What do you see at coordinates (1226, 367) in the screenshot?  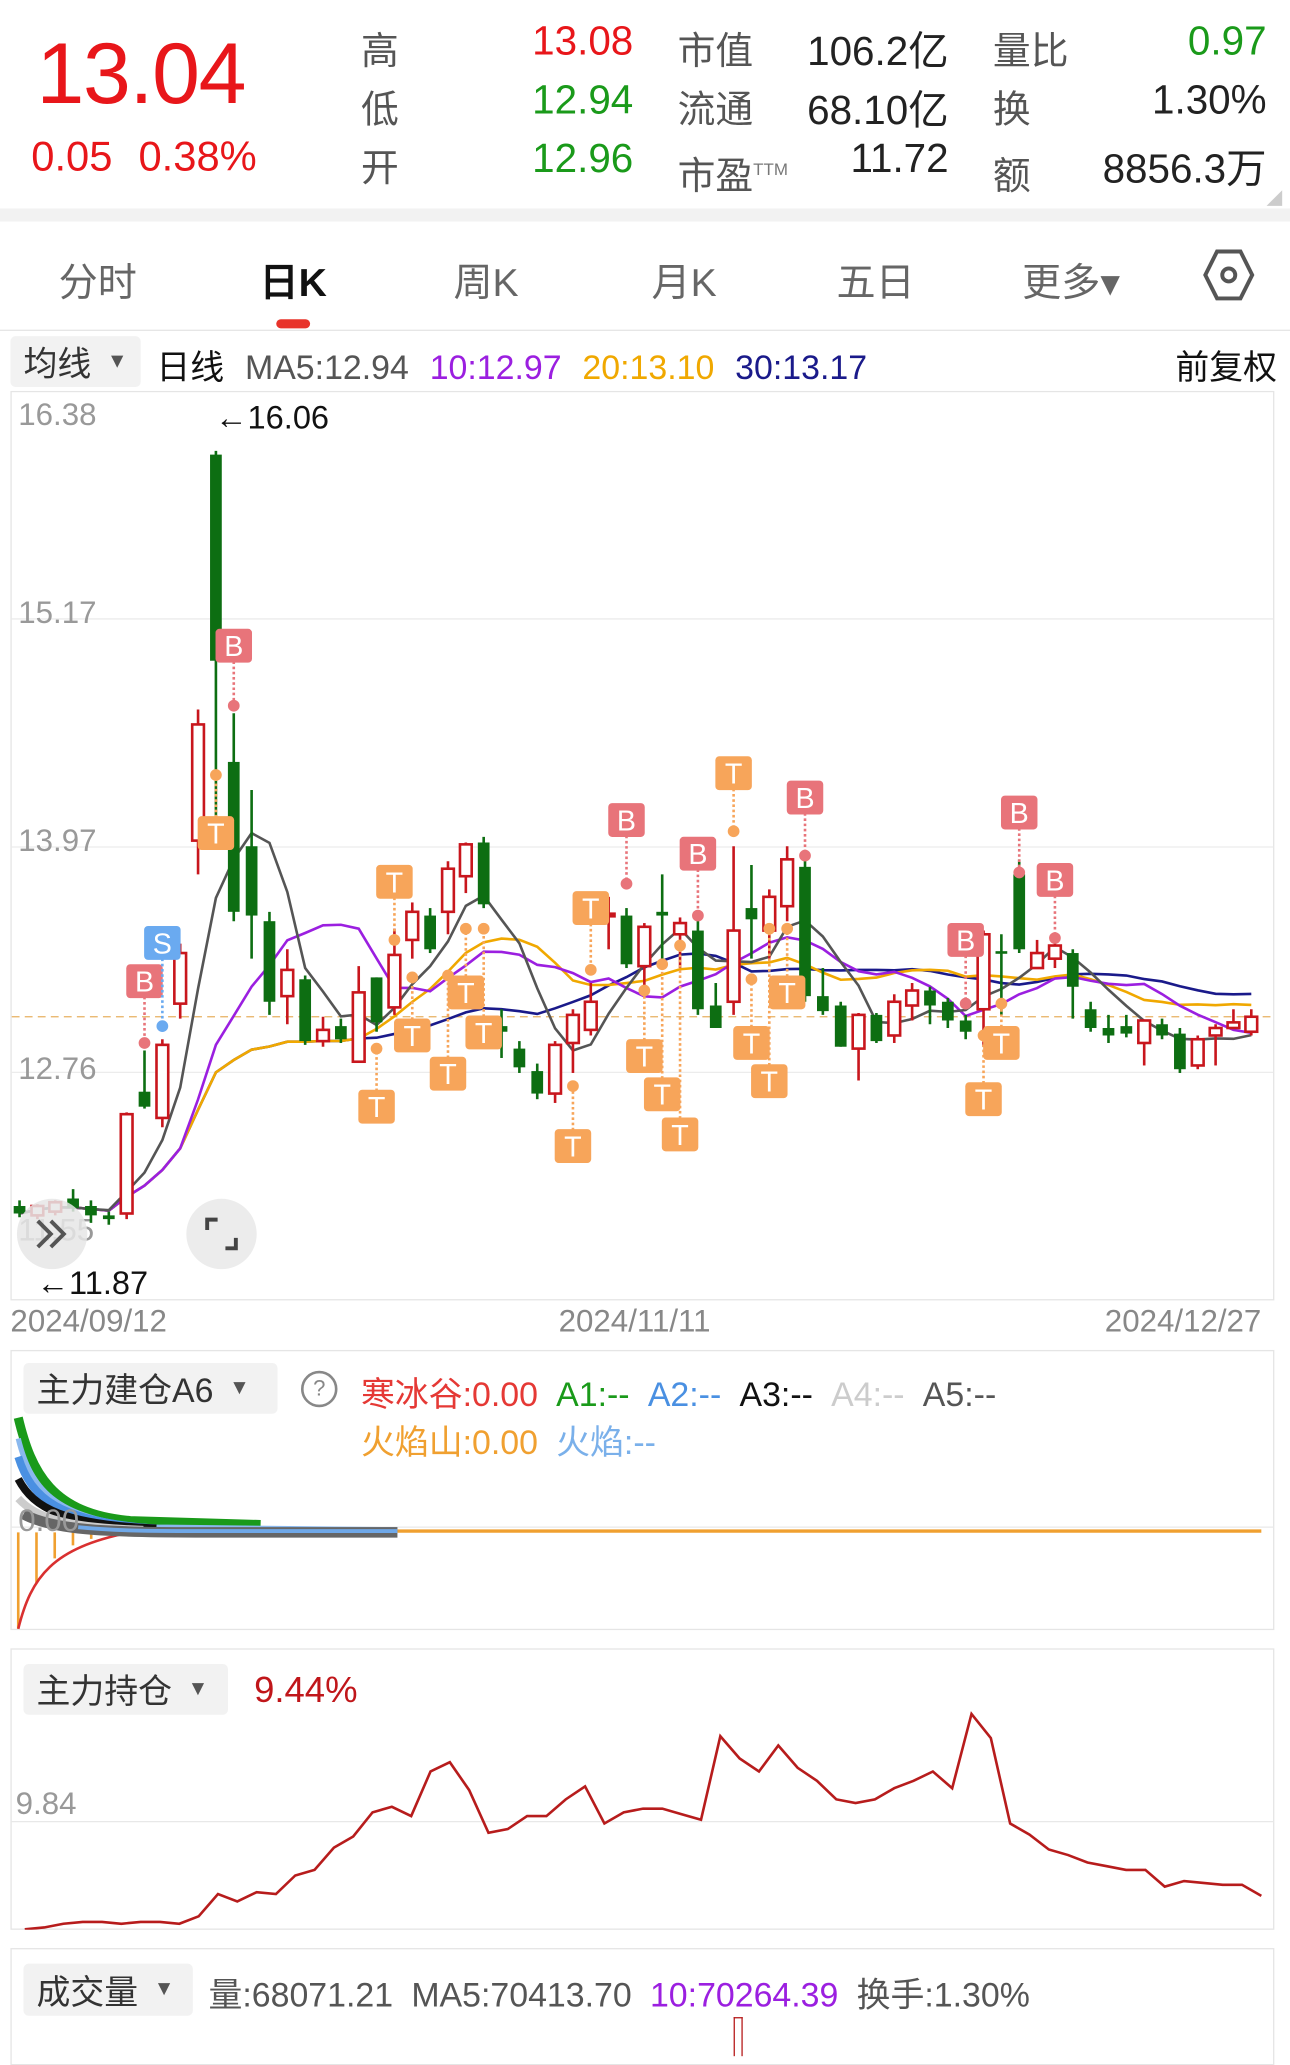 I see `adjust-mode-button: 前复权` at bounding box center [1226, 367].